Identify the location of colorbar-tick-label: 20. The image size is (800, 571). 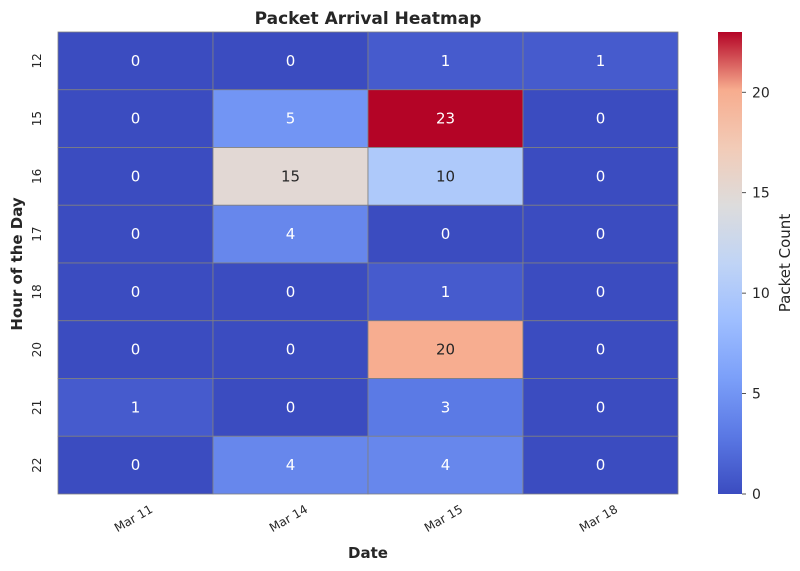
(761, 93).